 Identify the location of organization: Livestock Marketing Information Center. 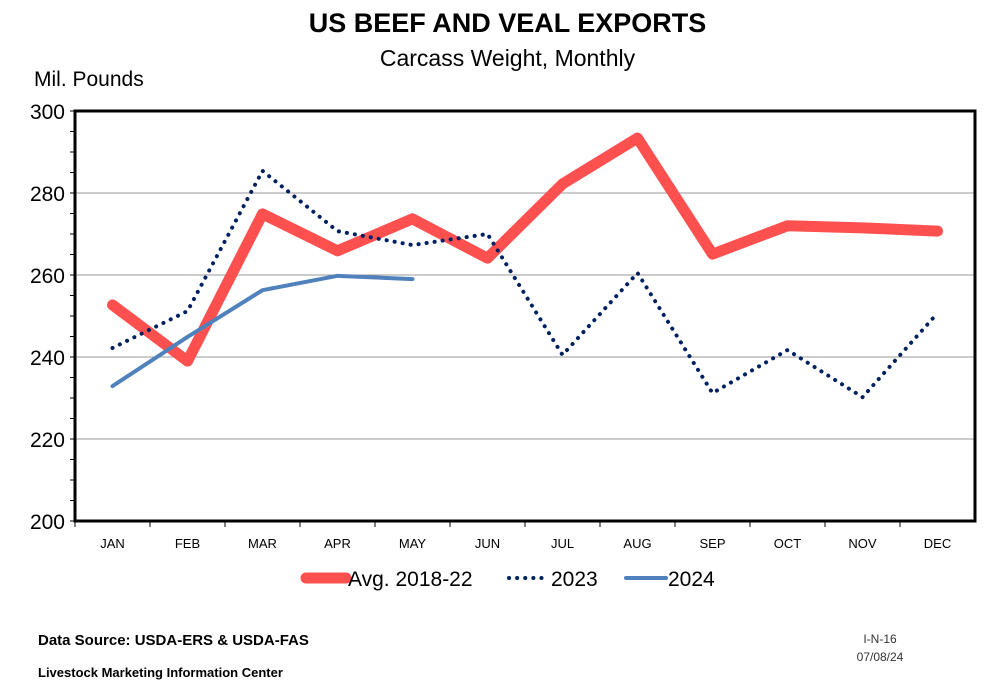
(160, 672).